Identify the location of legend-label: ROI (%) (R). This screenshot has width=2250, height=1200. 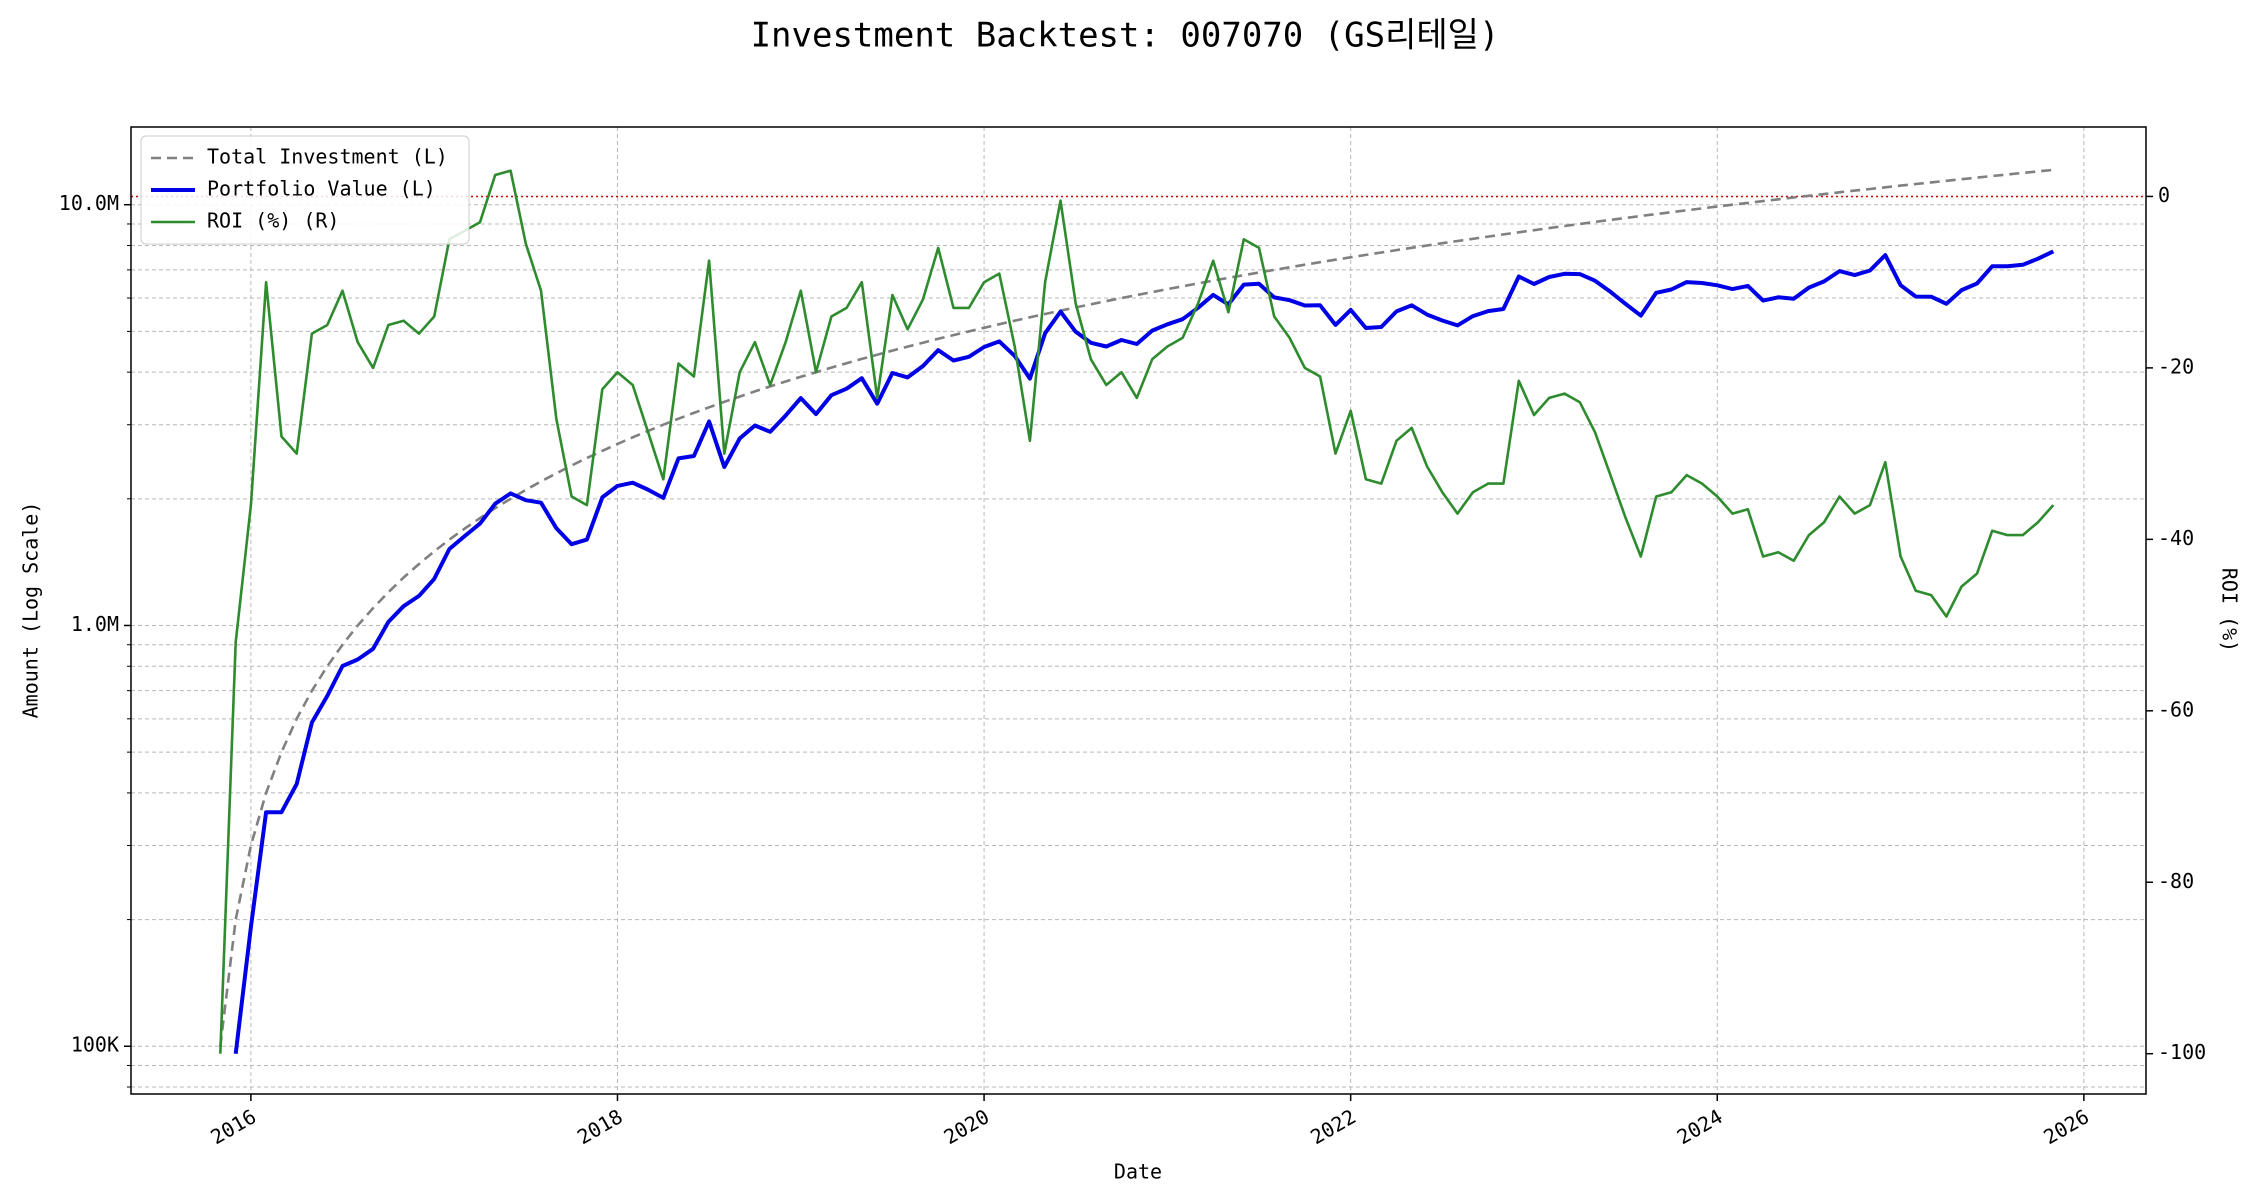
(273, 221).